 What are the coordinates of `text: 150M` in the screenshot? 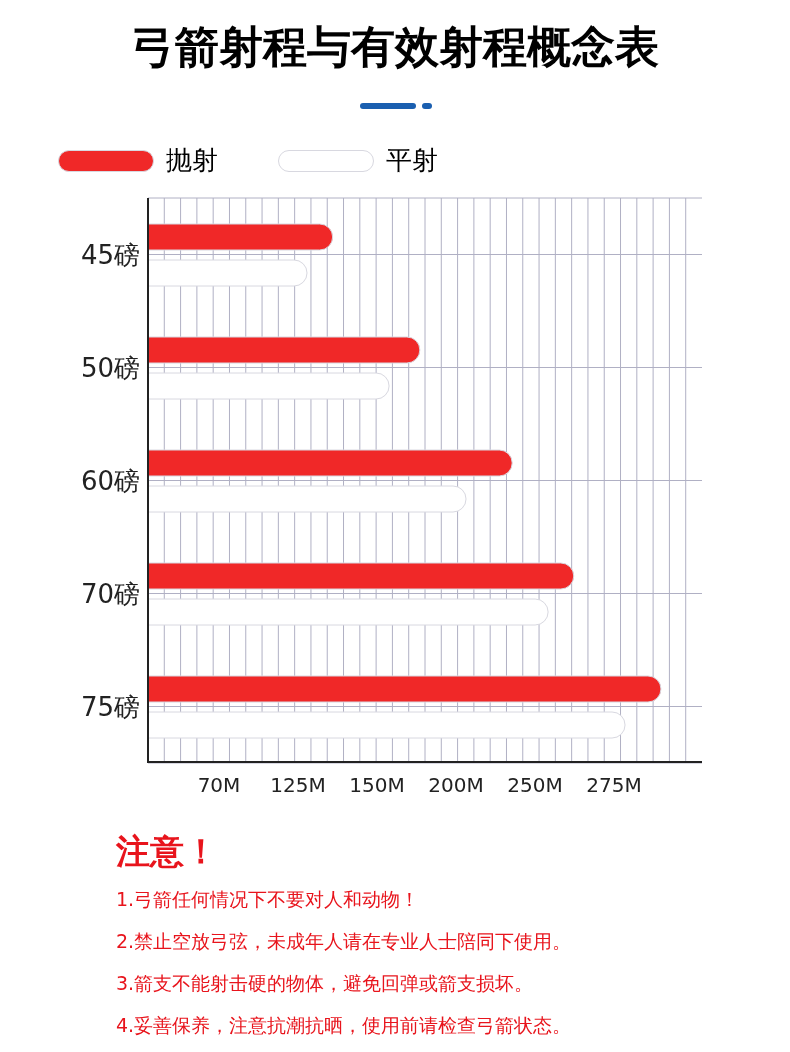 It's located at (377, 785).